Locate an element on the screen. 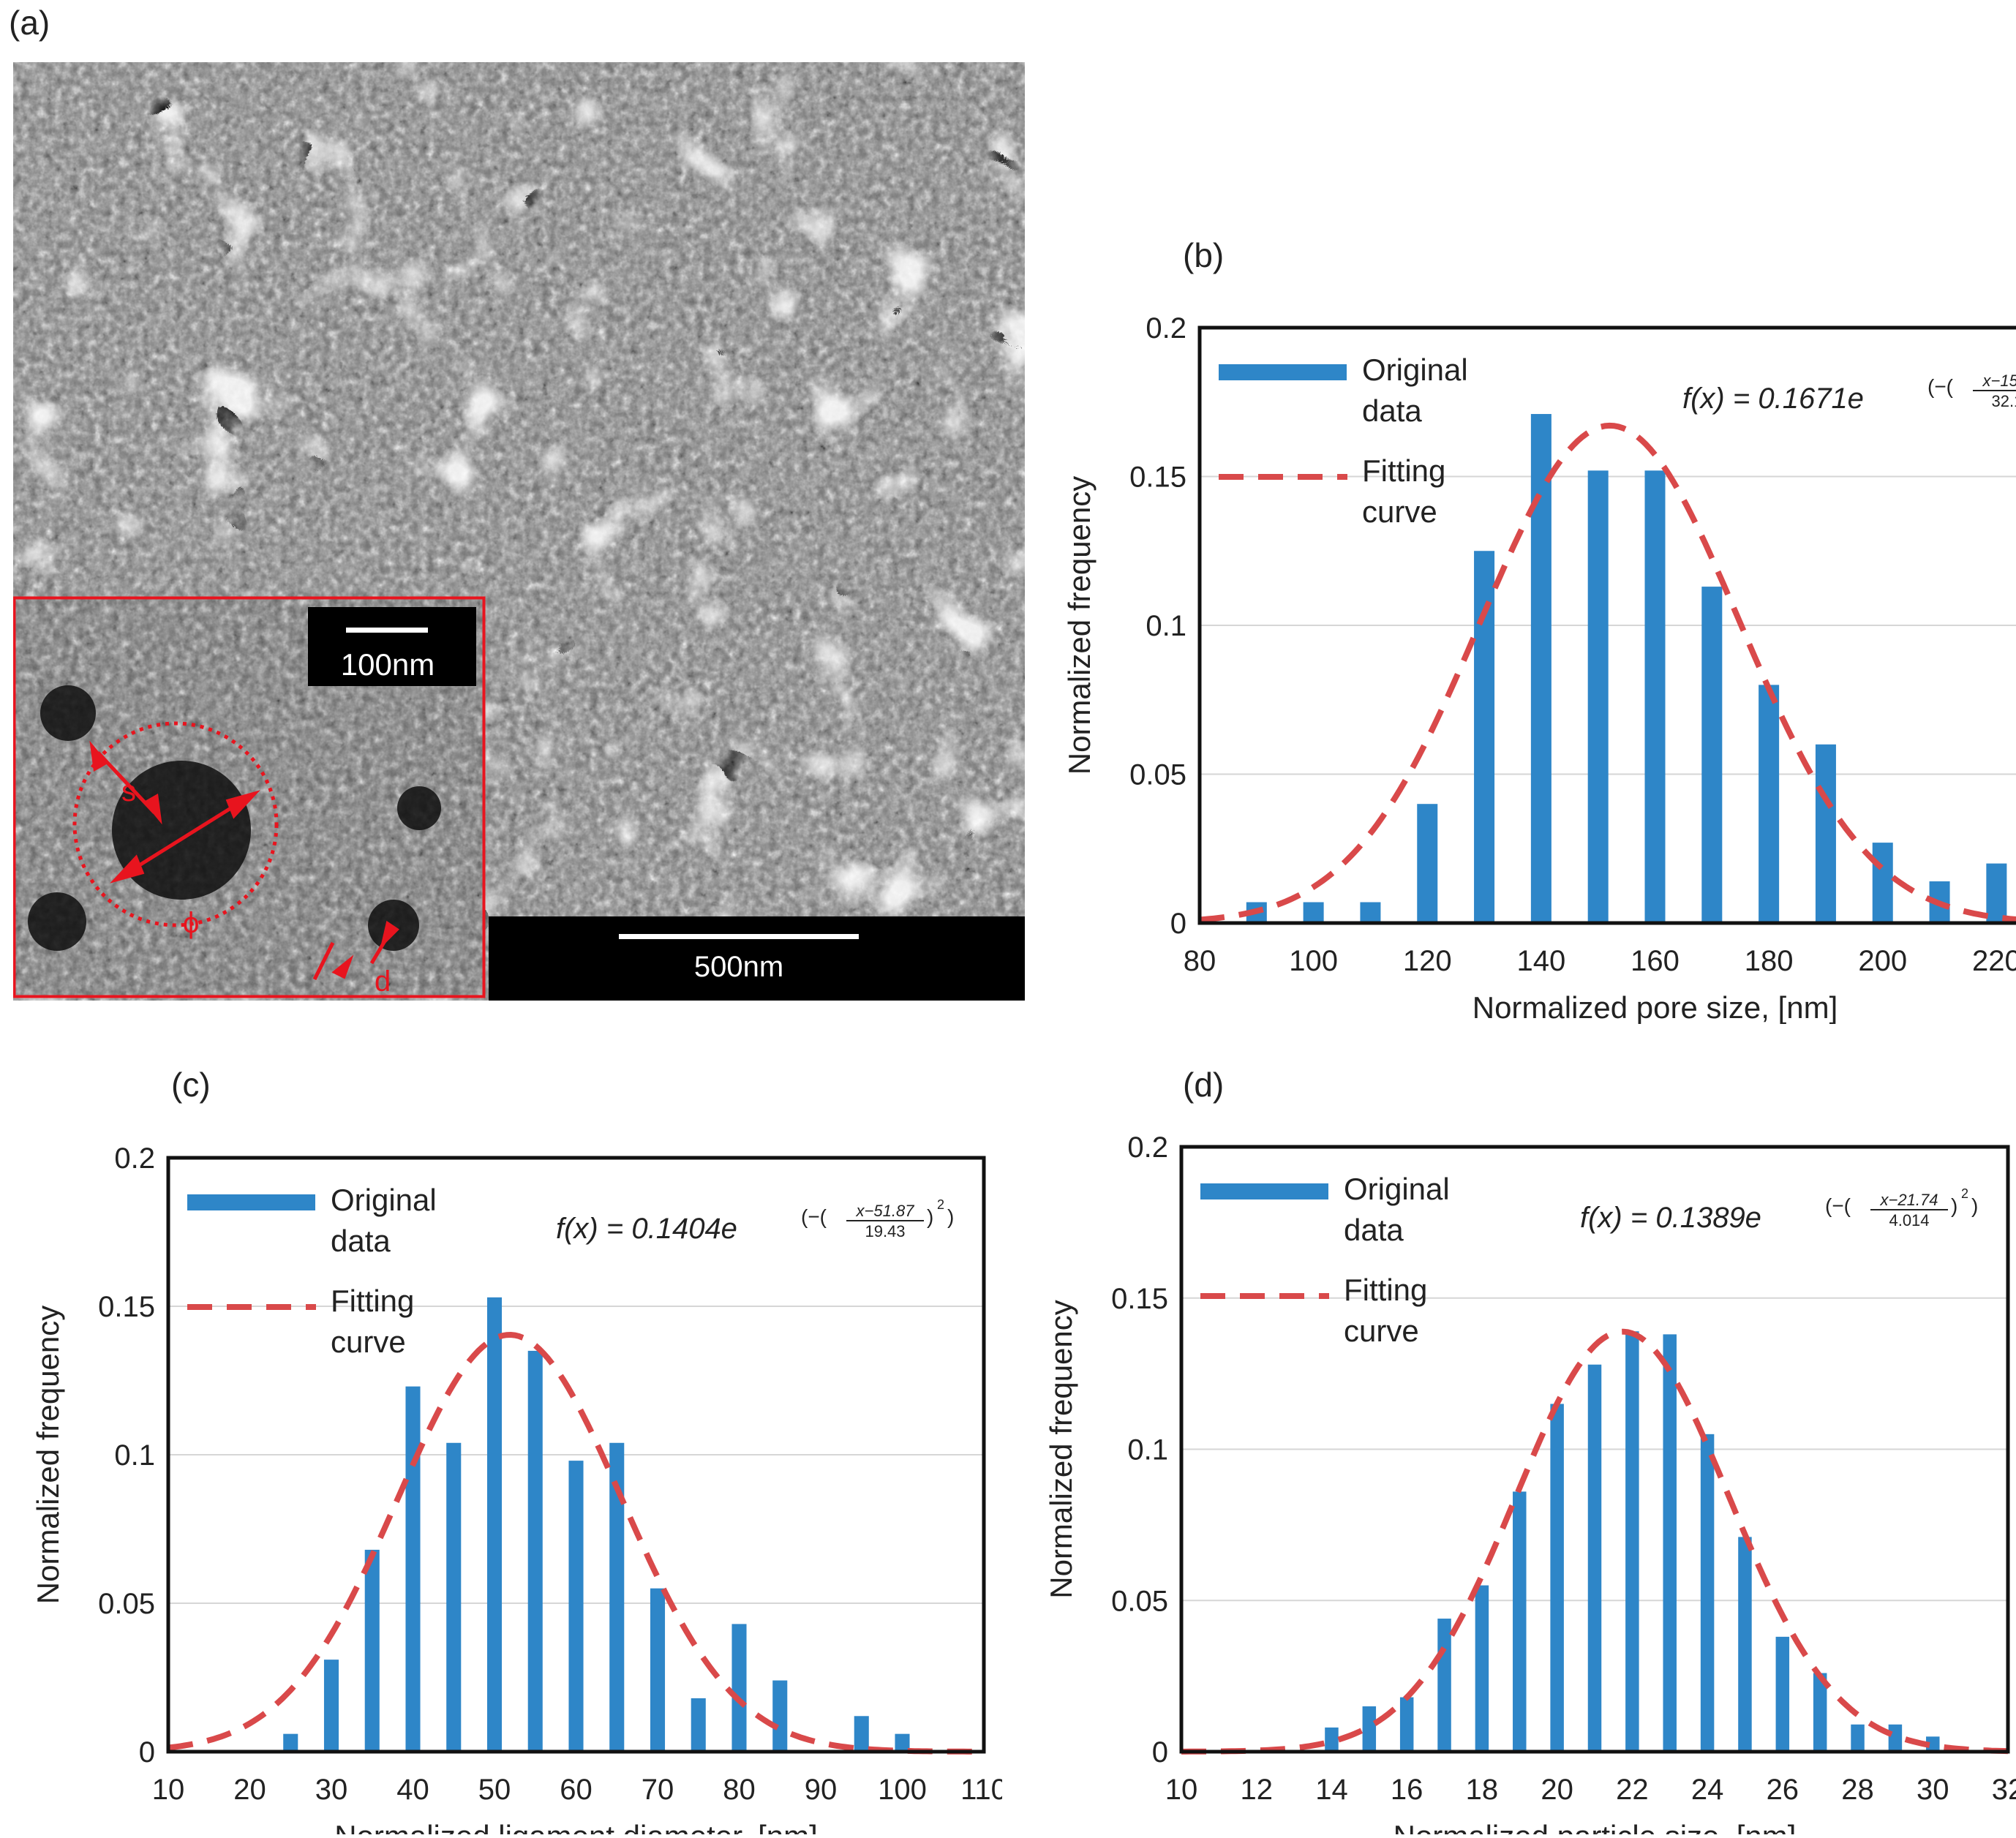 The height and width of the screenshot is (1838, 2016). equation-denominator: 4.014 is located at coordinates (1909, 1220).